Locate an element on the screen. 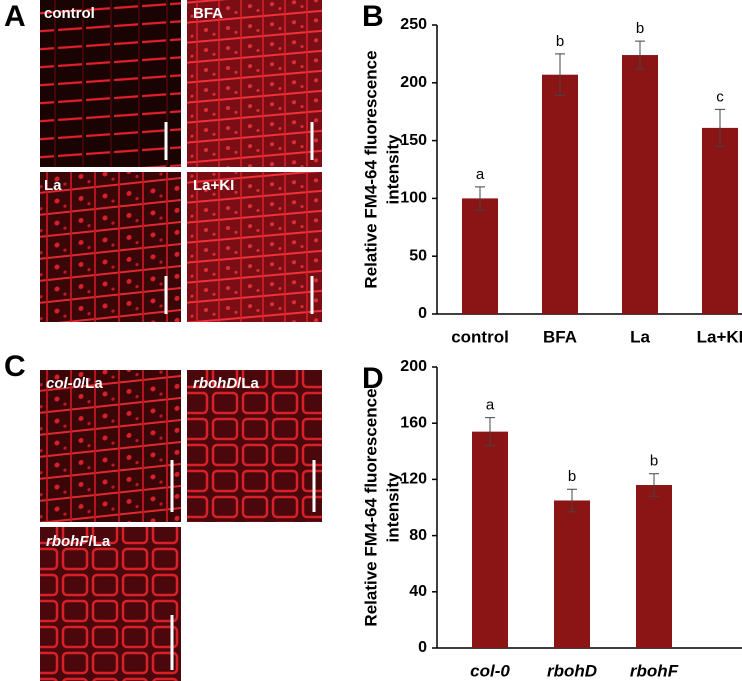  panel-label: D is located at coordinates (373, 378).